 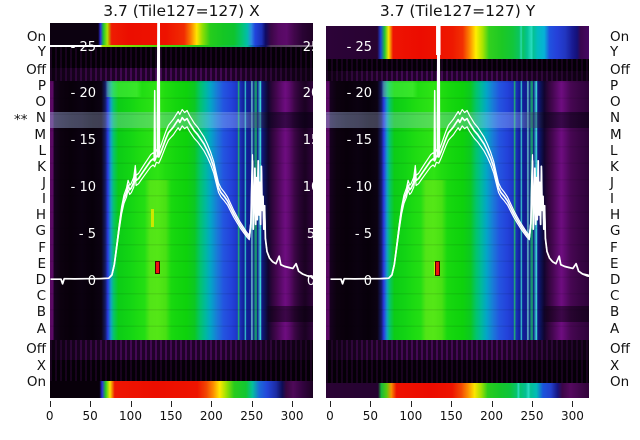 What do you see at coordinates (41, 366) in the screenshot?
I see `row-label-left-x-20: X` at bounding box center [41, 366].